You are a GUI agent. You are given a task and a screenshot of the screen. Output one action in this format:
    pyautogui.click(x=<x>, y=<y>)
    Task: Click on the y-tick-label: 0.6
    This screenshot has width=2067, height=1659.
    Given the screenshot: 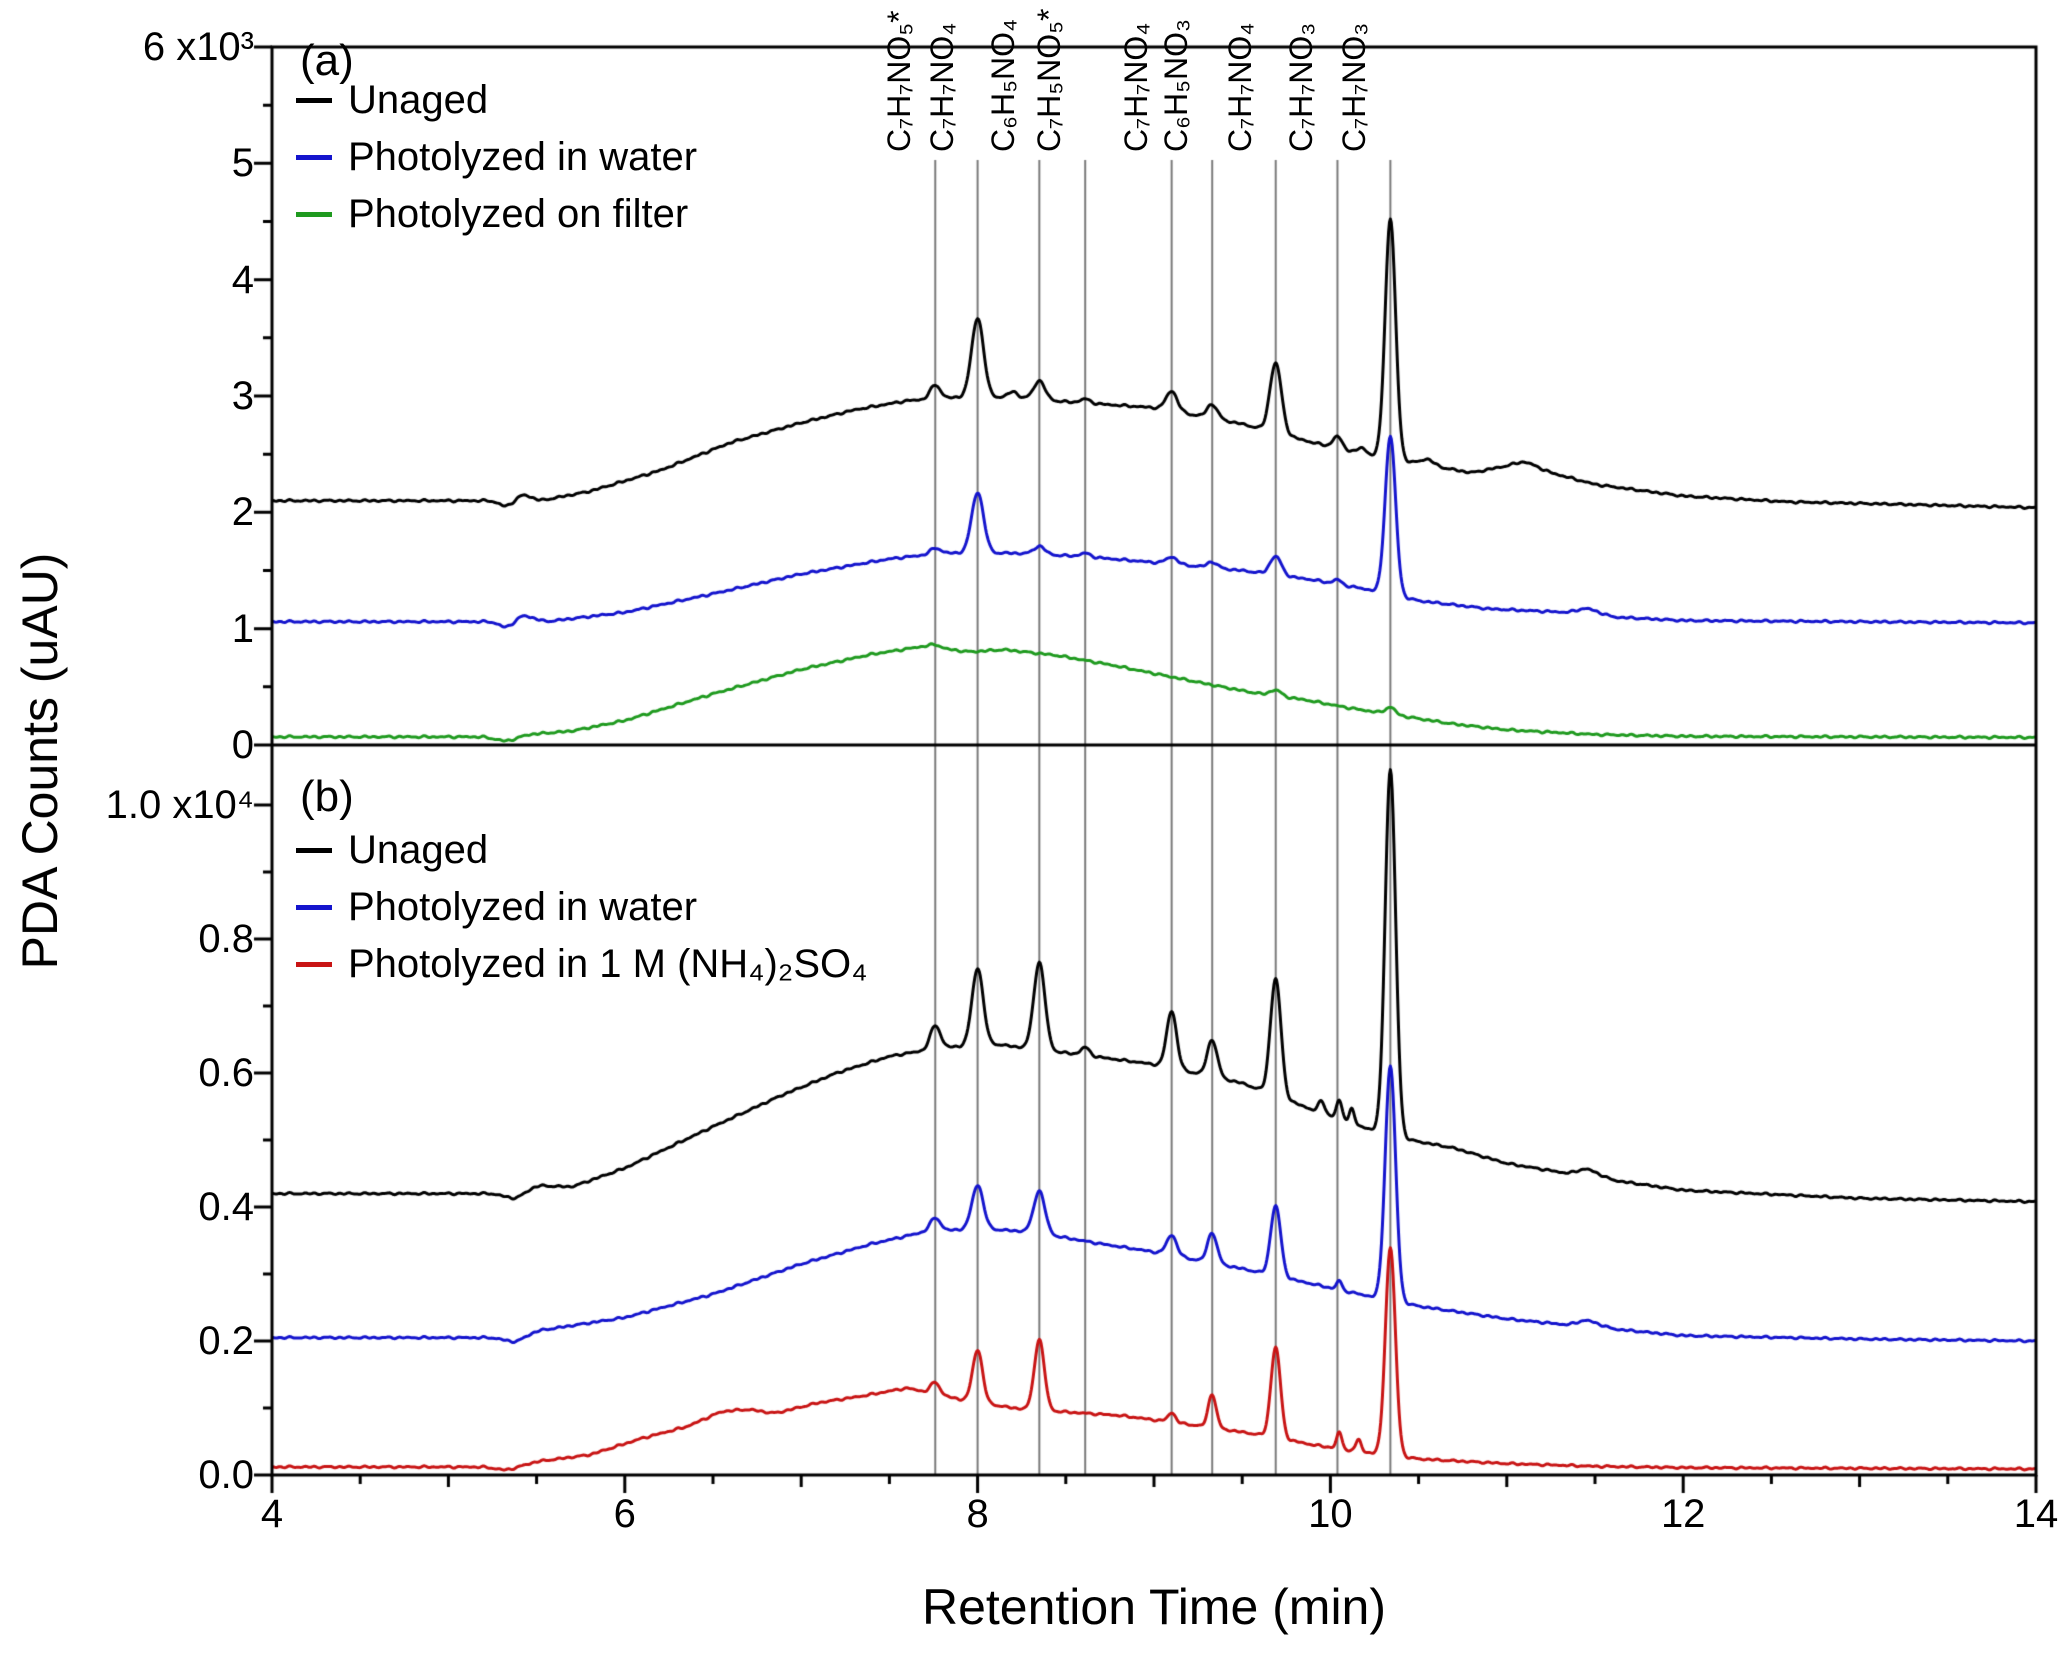 What is the action you would take?
    pyautogui.click(x=226, y=1073)
    